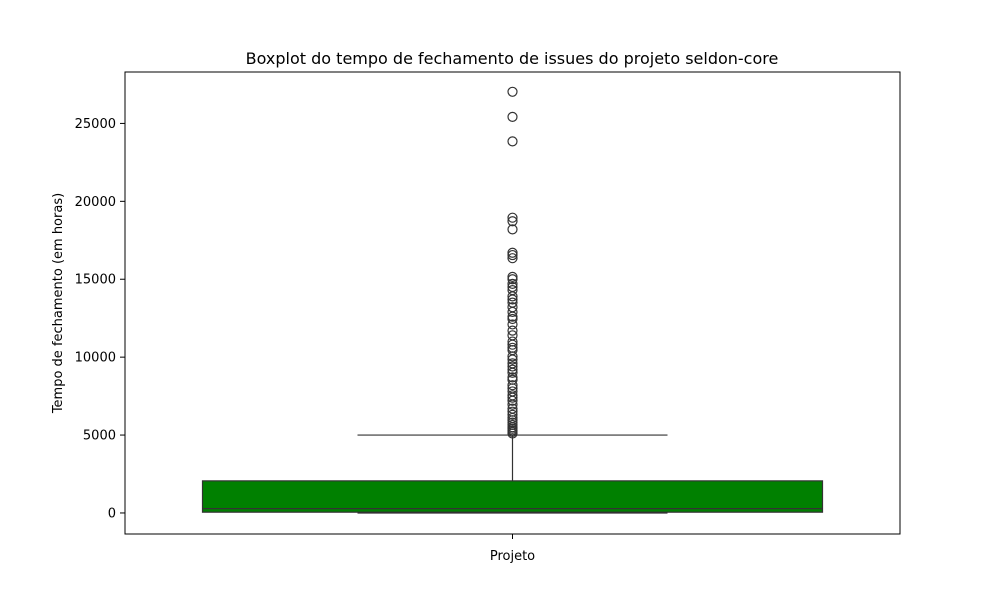  What do you see at coordinates (512, 556) in the screenshot?
I see `x-tick-label: Projeto` at bounding box center [512, 556].